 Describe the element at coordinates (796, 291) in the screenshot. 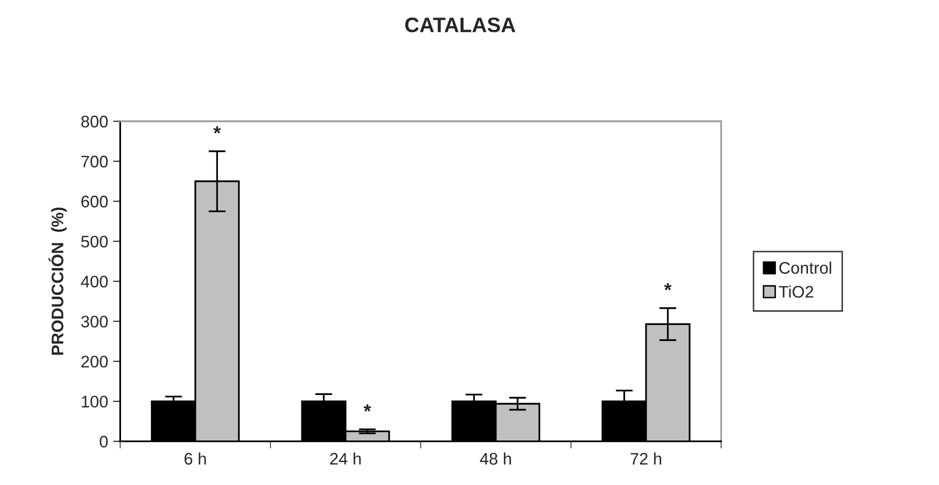

I see `legend-label: TiO2` at that location.